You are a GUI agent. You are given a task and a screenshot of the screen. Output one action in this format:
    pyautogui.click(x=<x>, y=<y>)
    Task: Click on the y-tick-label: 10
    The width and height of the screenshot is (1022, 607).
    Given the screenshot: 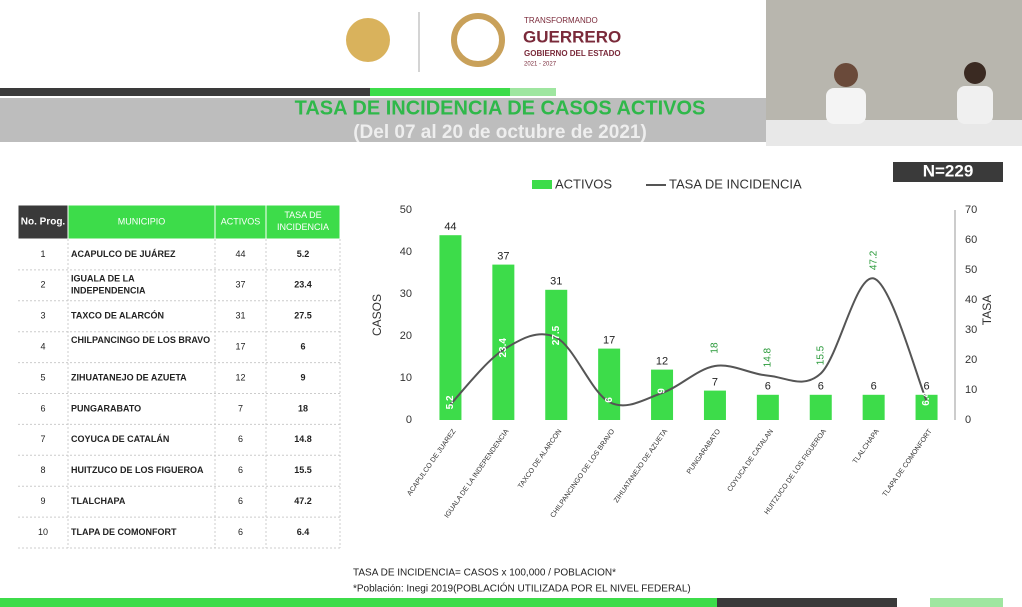 What is the action you would take?
    pyautogui.click(x=406, y=378)
    